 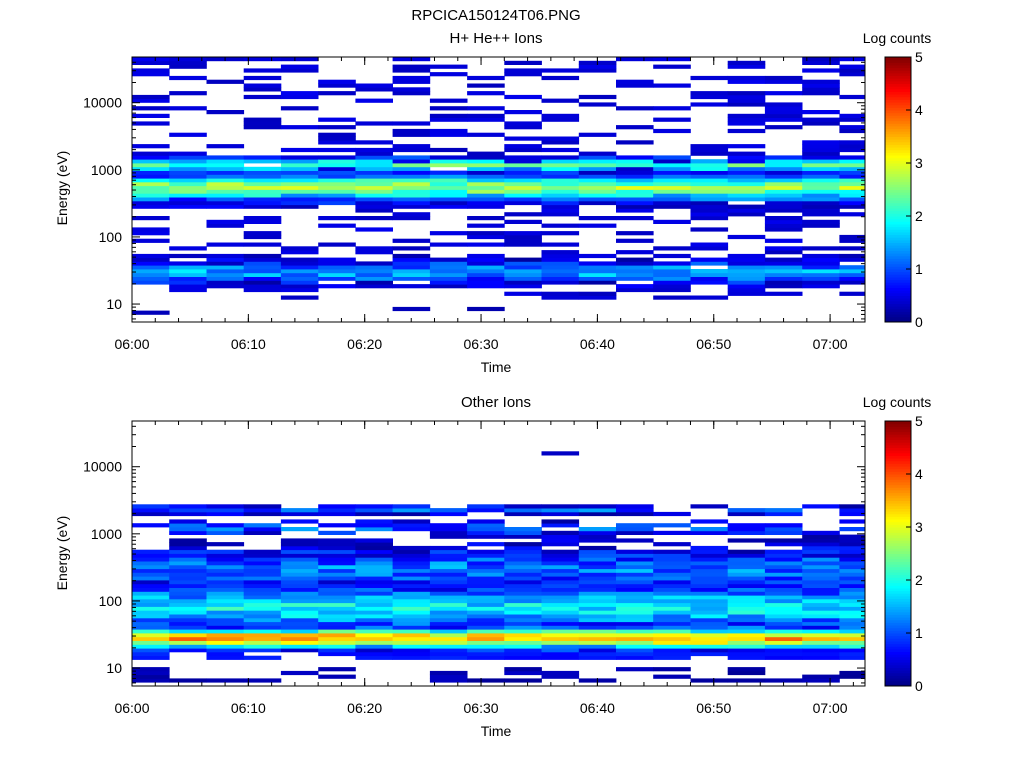 I want to click on x-tick-label: 06:30, so click(x=481, y=344).